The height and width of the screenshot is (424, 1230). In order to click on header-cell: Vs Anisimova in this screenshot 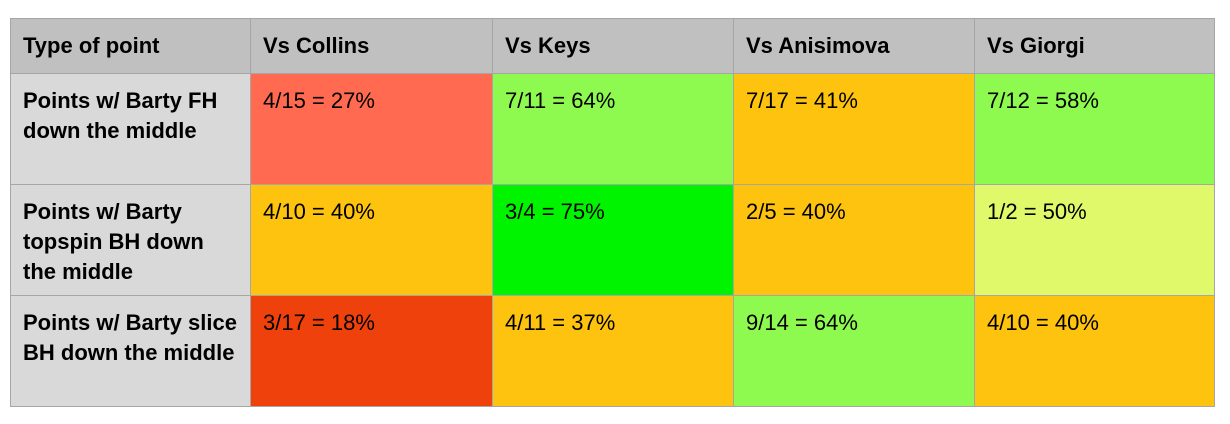, I will do `click(854, 46)`.